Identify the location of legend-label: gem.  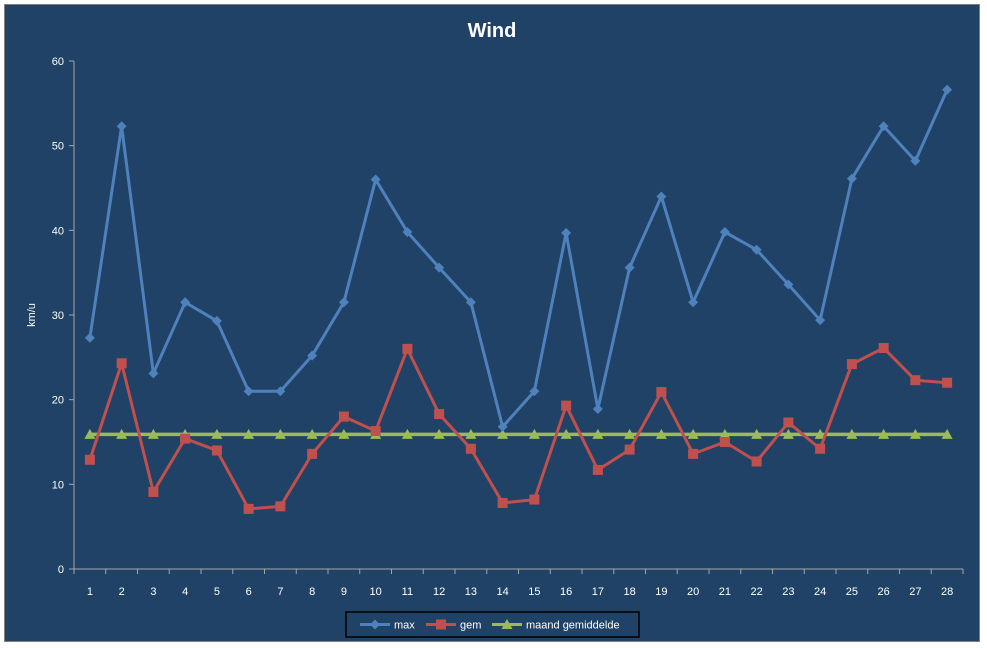
(470, 626).